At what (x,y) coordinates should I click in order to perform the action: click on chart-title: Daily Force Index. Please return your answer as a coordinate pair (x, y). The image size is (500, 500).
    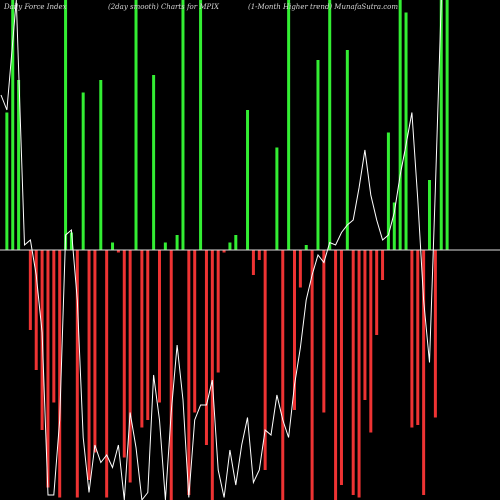
    Looking at the image, I should click on (35, 7).